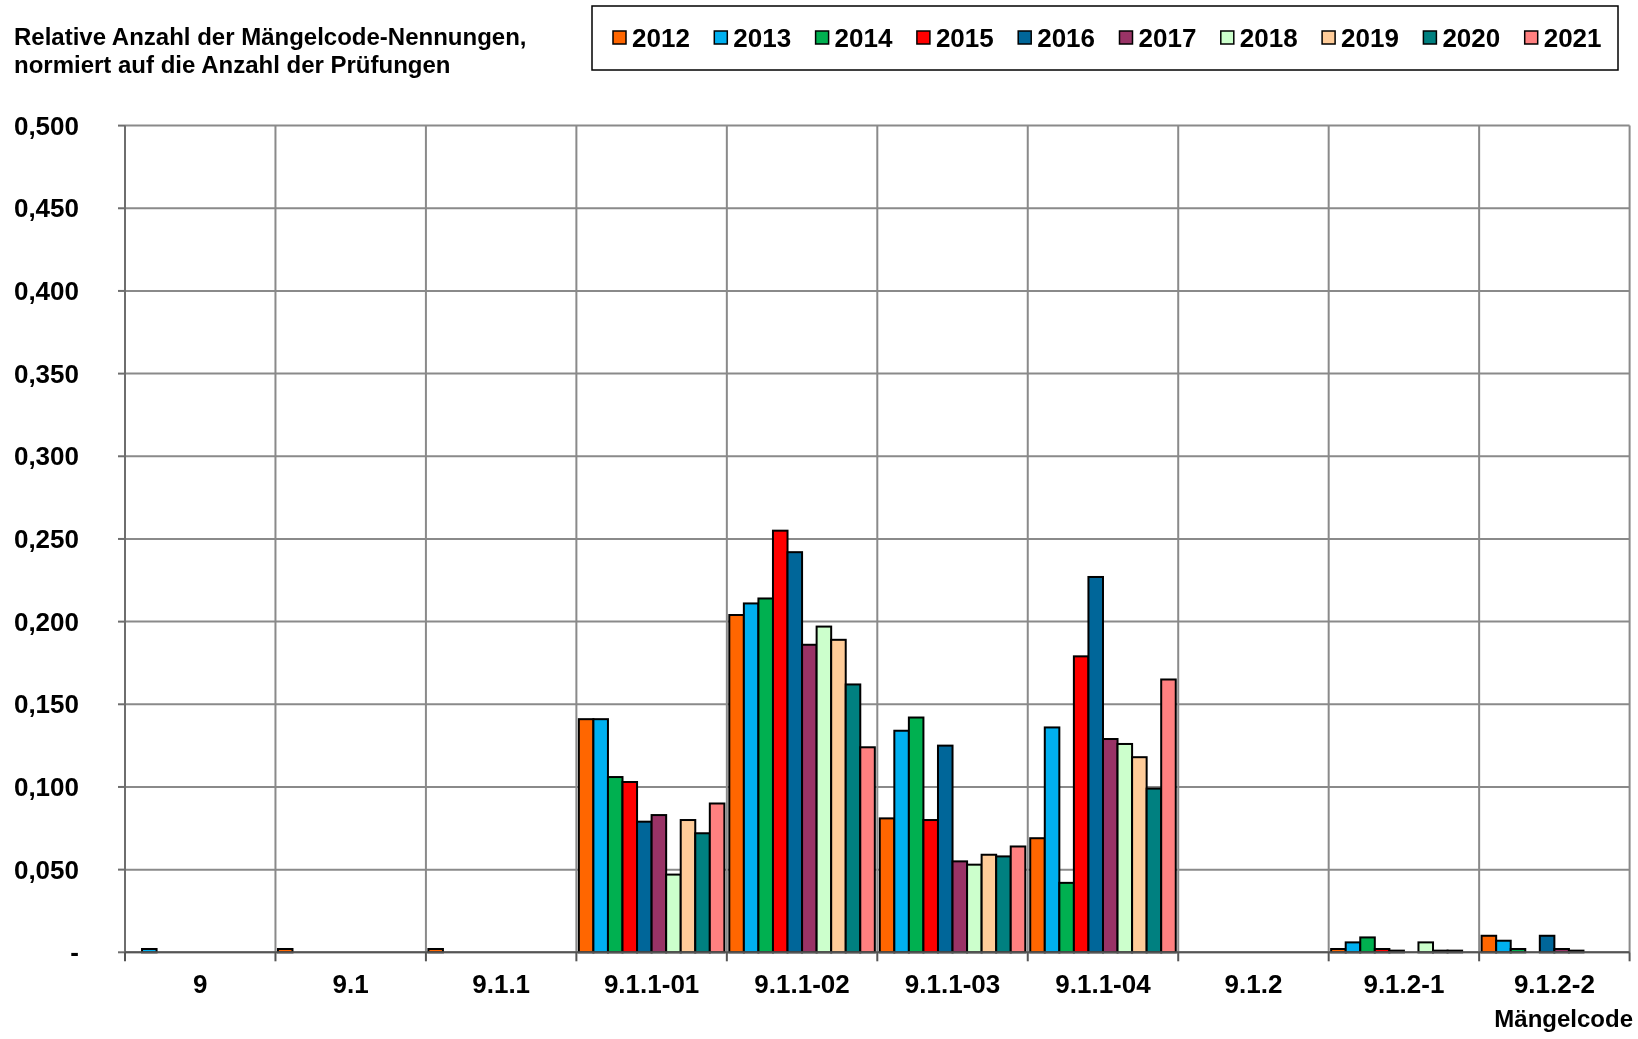 This screenshot has height=1039, width=1638. What do you see at coordinates (762, 38) in the screenshot?
I see `legend-label: 2013` at bounding box center [762, 38].